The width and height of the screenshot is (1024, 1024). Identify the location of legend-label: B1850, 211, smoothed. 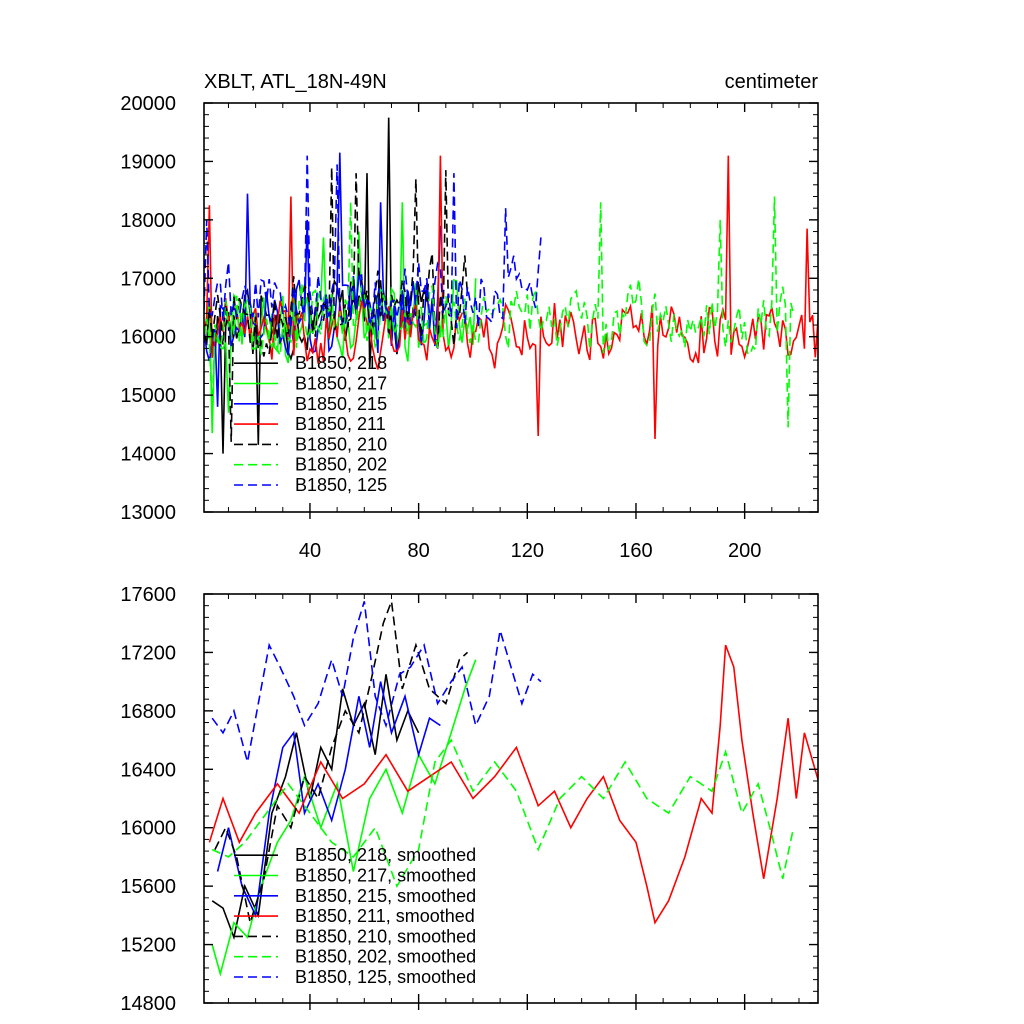
(385, 916).